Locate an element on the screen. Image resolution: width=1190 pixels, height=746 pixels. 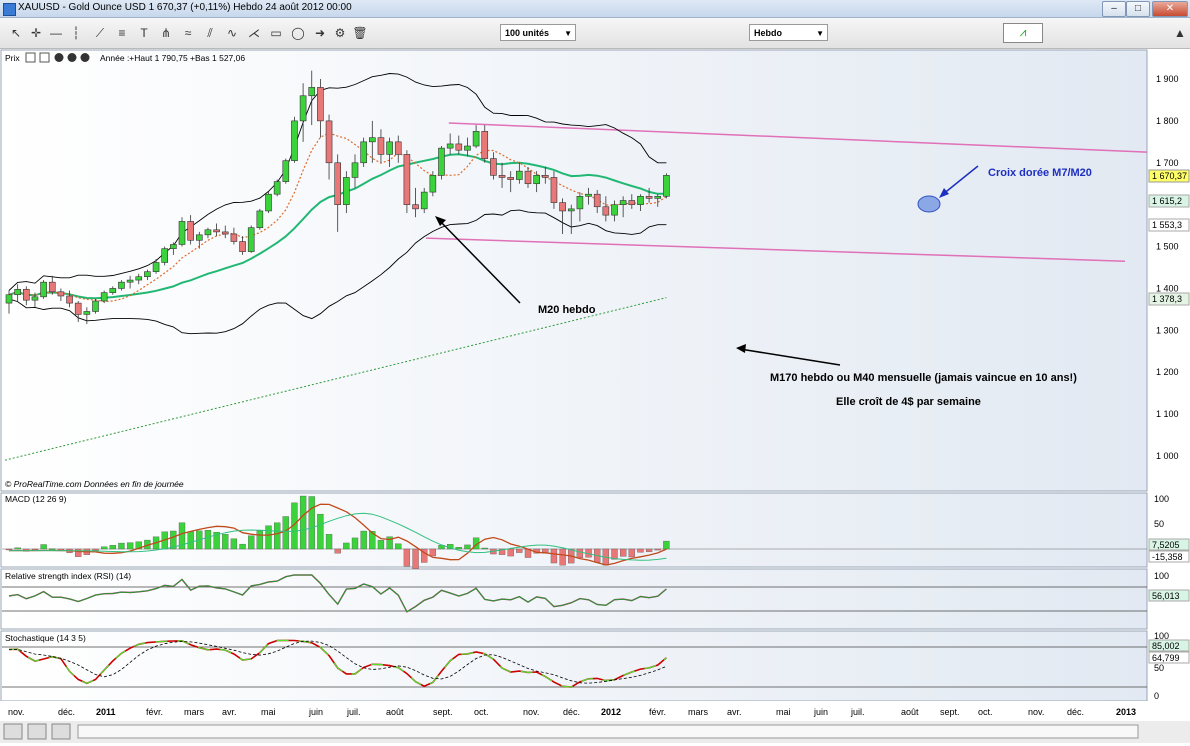
ellipse-icon: ◯ is located at coordinates (298, 33).